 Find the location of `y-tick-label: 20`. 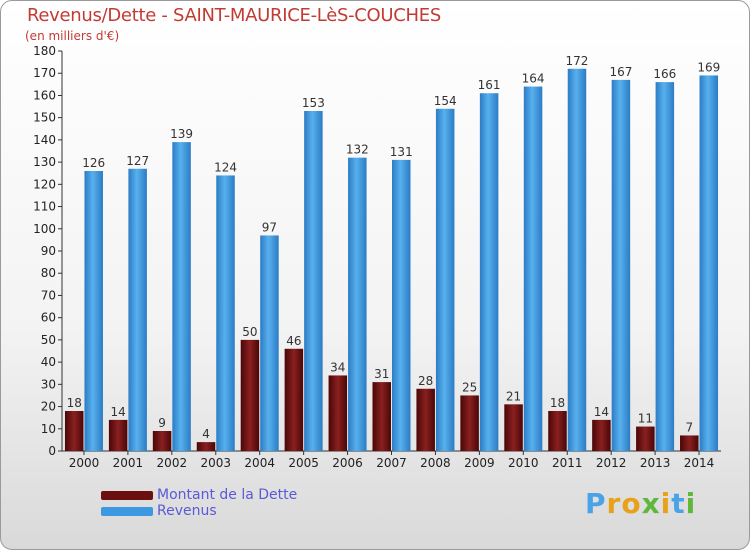

y-tick-label: 20 is located at coordinates (48, 407).